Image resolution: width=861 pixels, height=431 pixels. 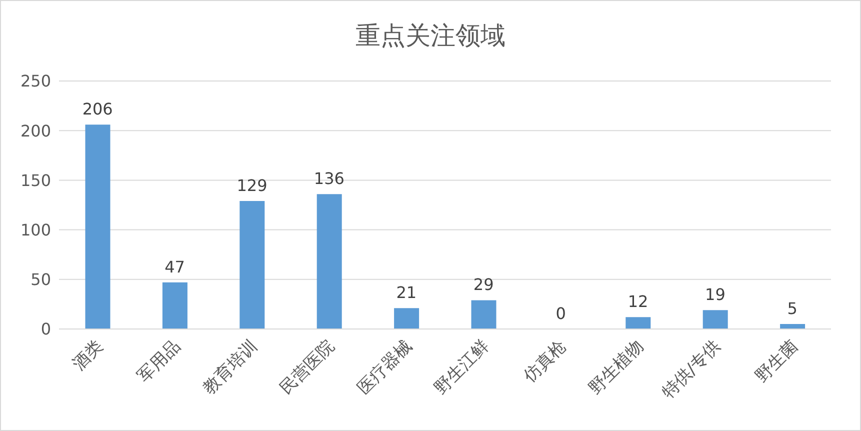 What do you see at coordinates (462, 367) in the screenshot?
I see `x-tick-label: 野生江鲜` at bounding box center [462, 367].